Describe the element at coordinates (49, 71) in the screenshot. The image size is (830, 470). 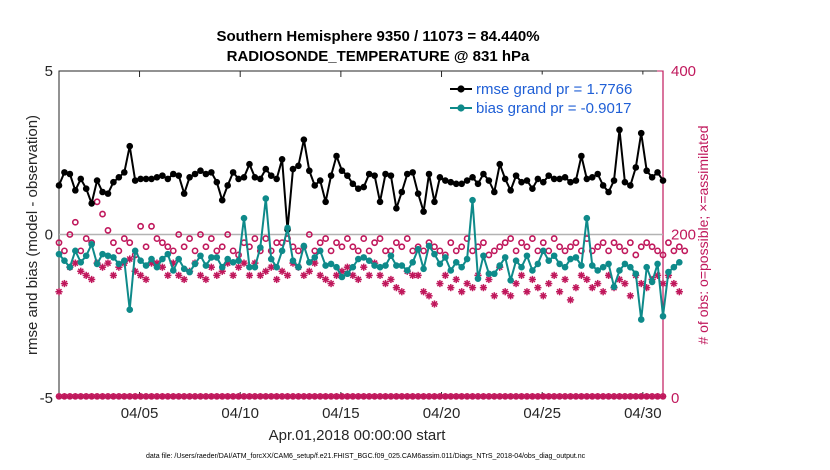
I see `y-tick-label: 5` at that location.